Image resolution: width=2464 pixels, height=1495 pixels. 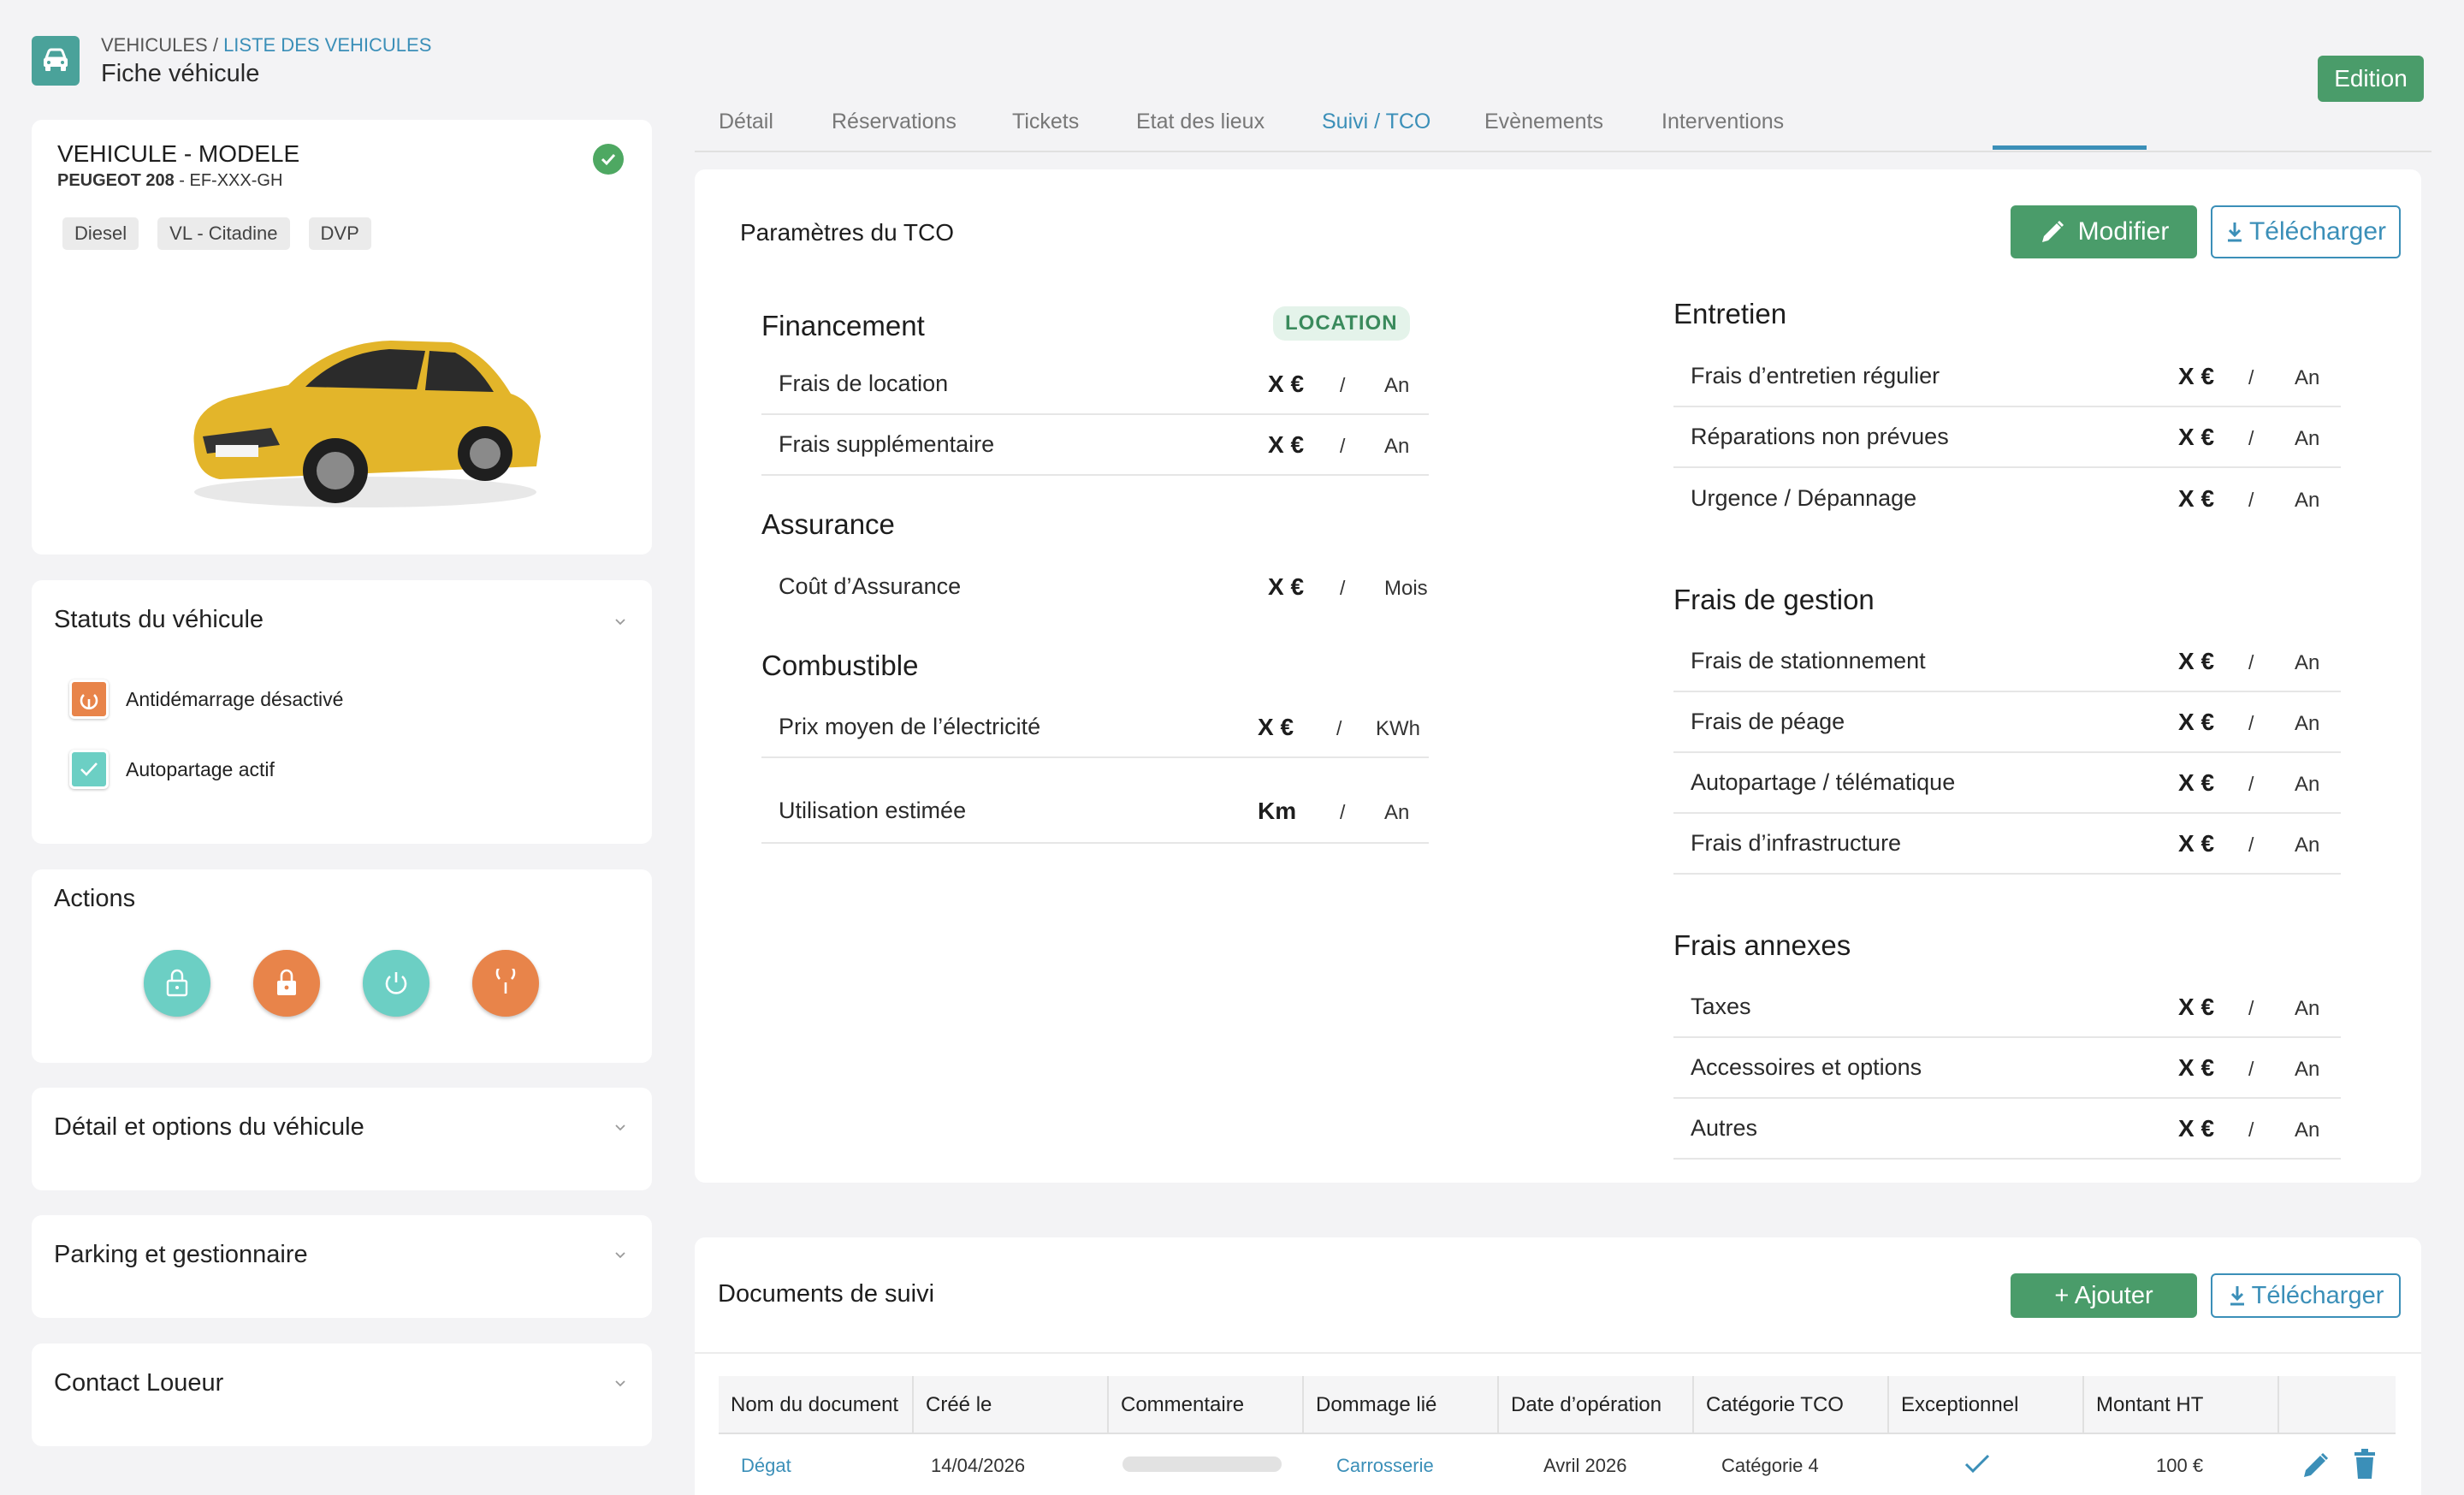 I want to click on column-header: Créé le, so click(x=1011, y=1405).